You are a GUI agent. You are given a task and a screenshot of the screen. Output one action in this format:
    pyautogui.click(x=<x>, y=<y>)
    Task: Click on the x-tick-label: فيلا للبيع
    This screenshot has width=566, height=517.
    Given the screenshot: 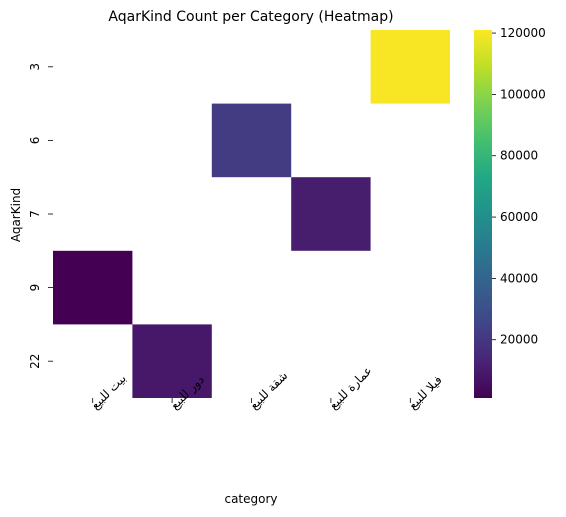 What is the action you would take?
    pyautogui.click(x=425, y=392)
    